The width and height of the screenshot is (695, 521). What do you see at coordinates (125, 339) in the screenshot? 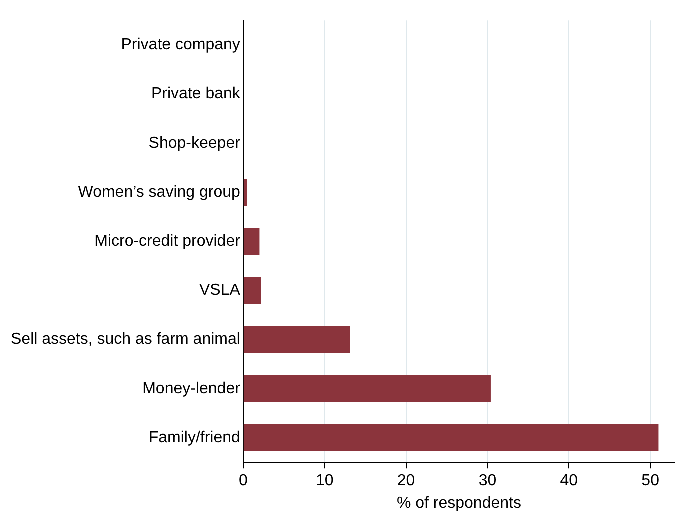
I see `y-tick-label: Sell assets, such as farm animal` at bounding box center [125, 339].